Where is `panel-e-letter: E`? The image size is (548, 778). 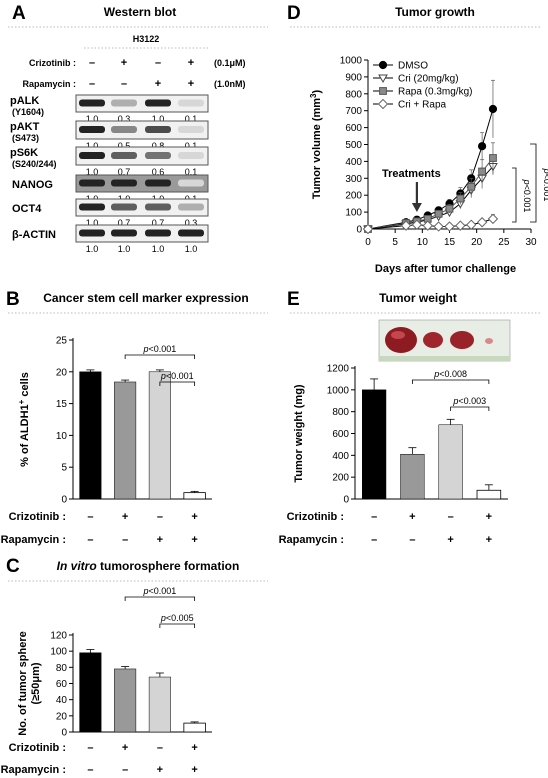 panel-e-letter: E is located at coordinates (293, 299).